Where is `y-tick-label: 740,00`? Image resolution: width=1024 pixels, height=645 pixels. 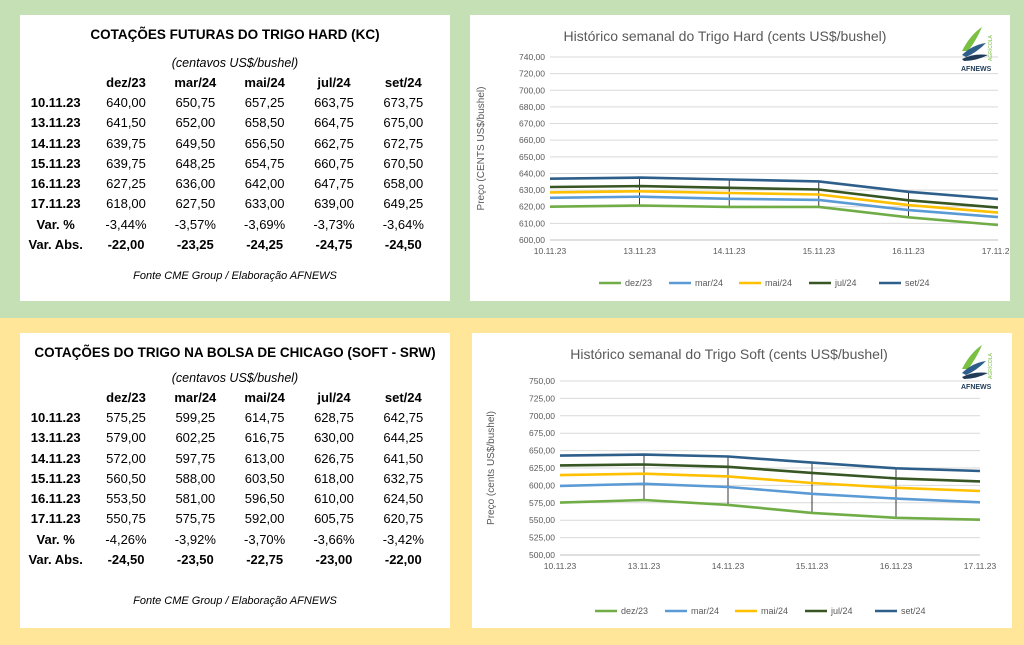
y-tick-label: 740,00 is located at coordinates (532, 57).